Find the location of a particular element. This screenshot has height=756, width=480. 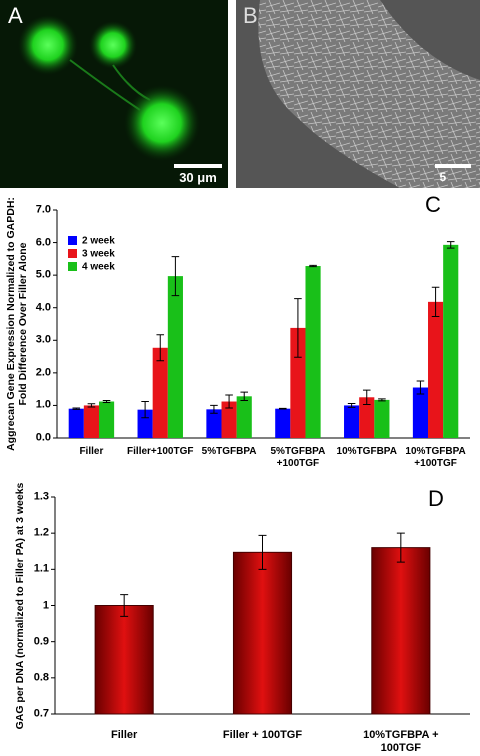

legend-label: 2 week is located at coordinates (98, 241).